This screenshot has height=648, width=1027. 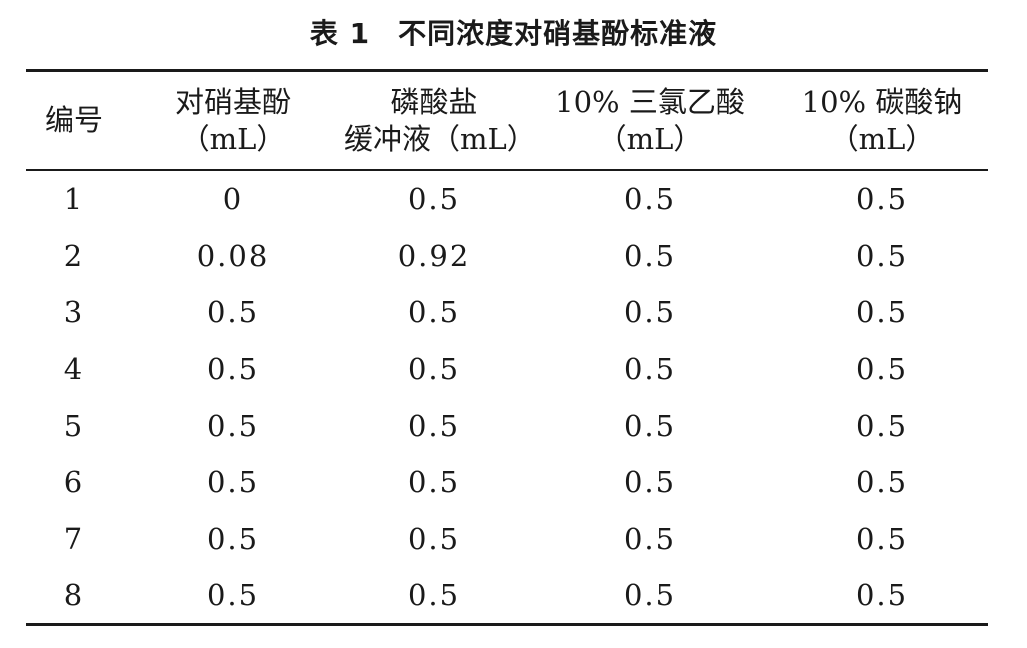 I want to click on table-row: 6 0.5 0.5 0.5 0.5, so click(x=507, y=482).